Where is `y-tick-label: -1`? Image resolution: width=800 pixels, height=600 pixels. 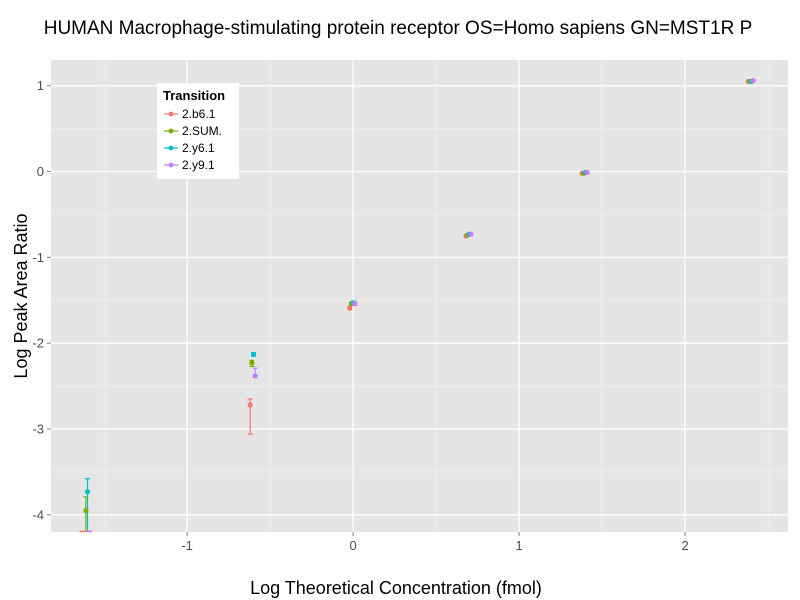
y-tick-label: -1 is located at coordinates (38, 257).